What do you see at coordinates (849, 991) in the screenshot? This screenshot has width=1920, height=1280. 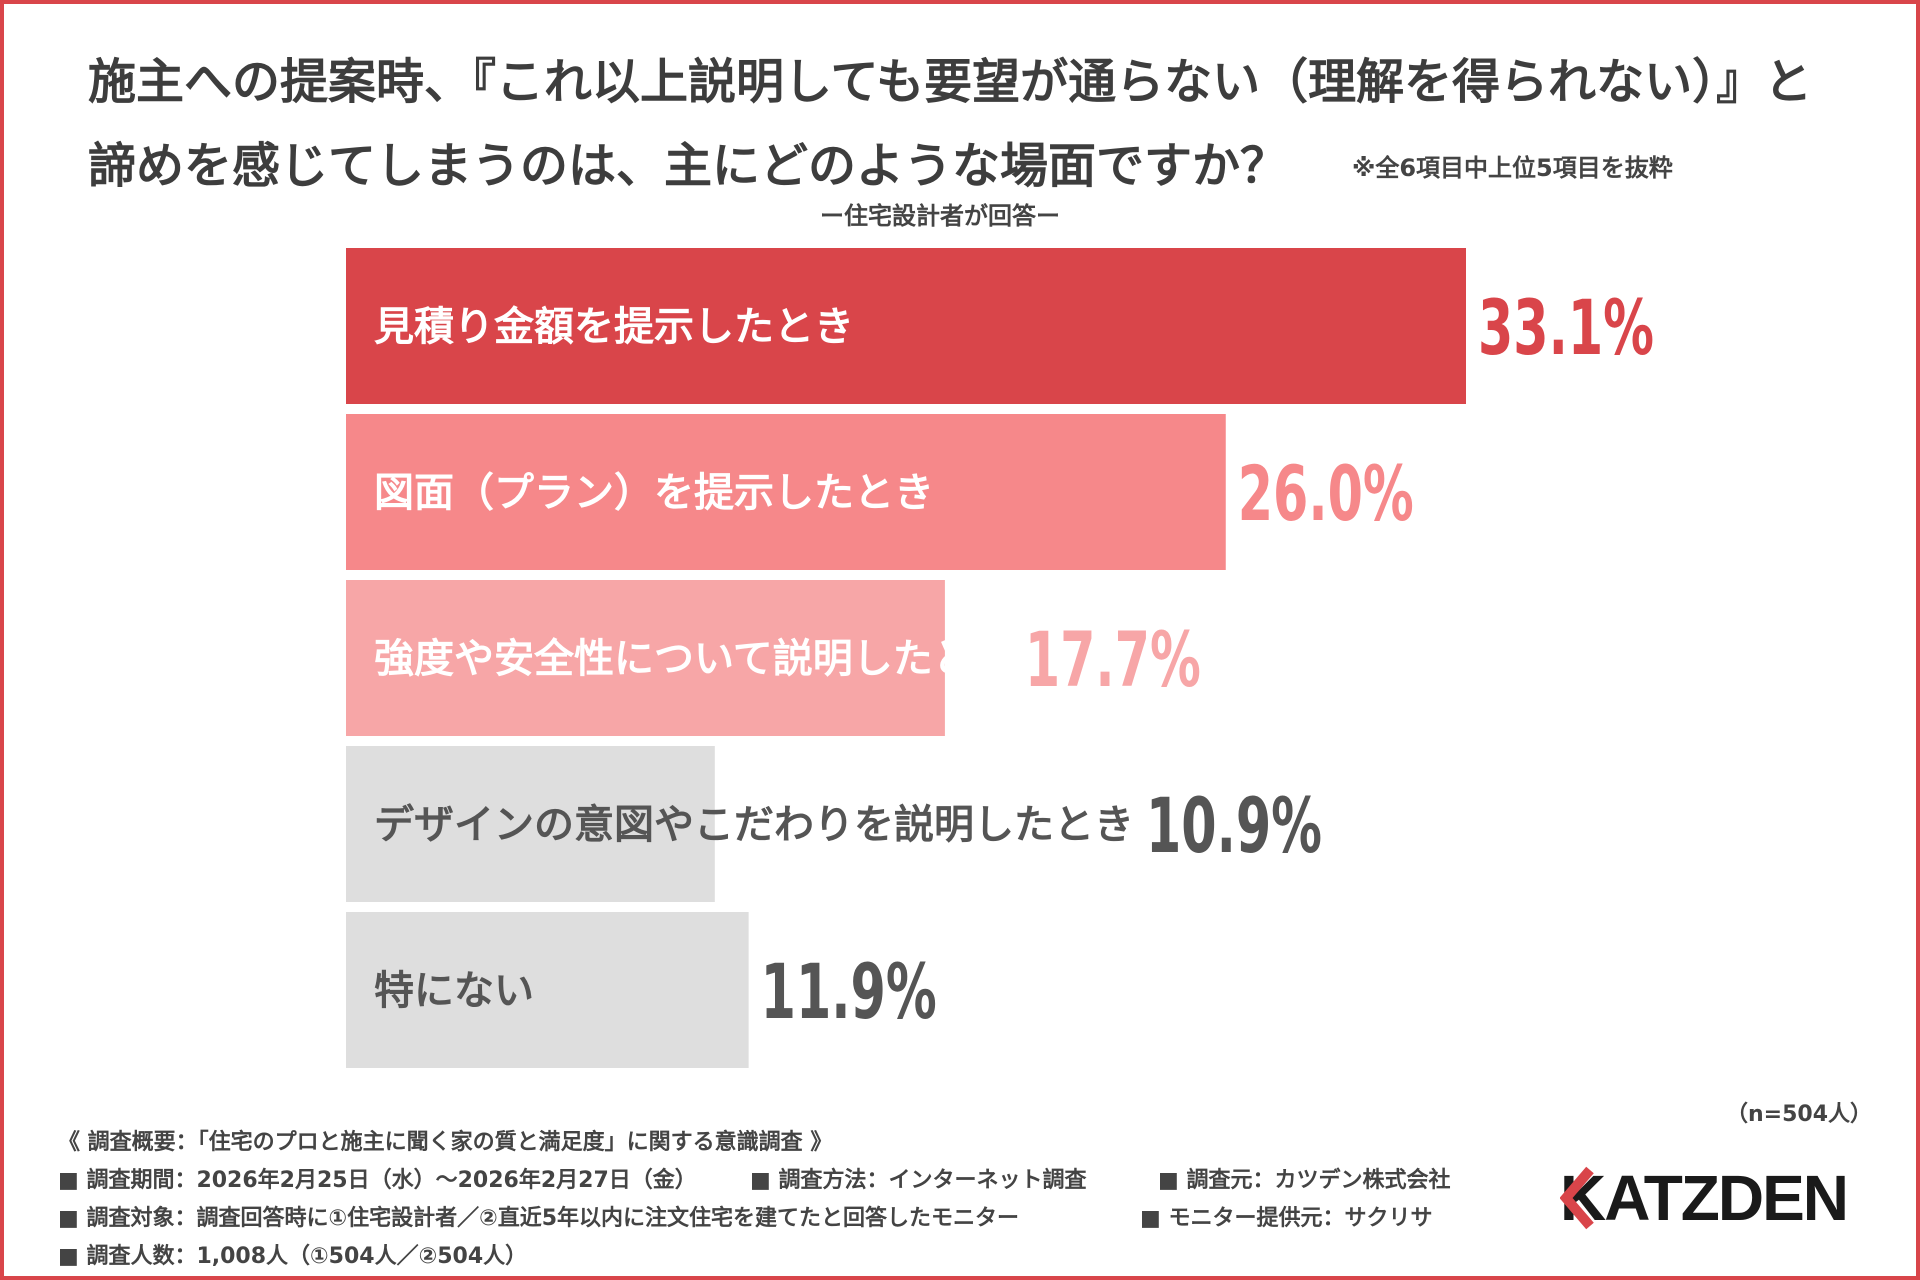 I see `value-label-5: 11.9%` at bounding box center [849, 991].